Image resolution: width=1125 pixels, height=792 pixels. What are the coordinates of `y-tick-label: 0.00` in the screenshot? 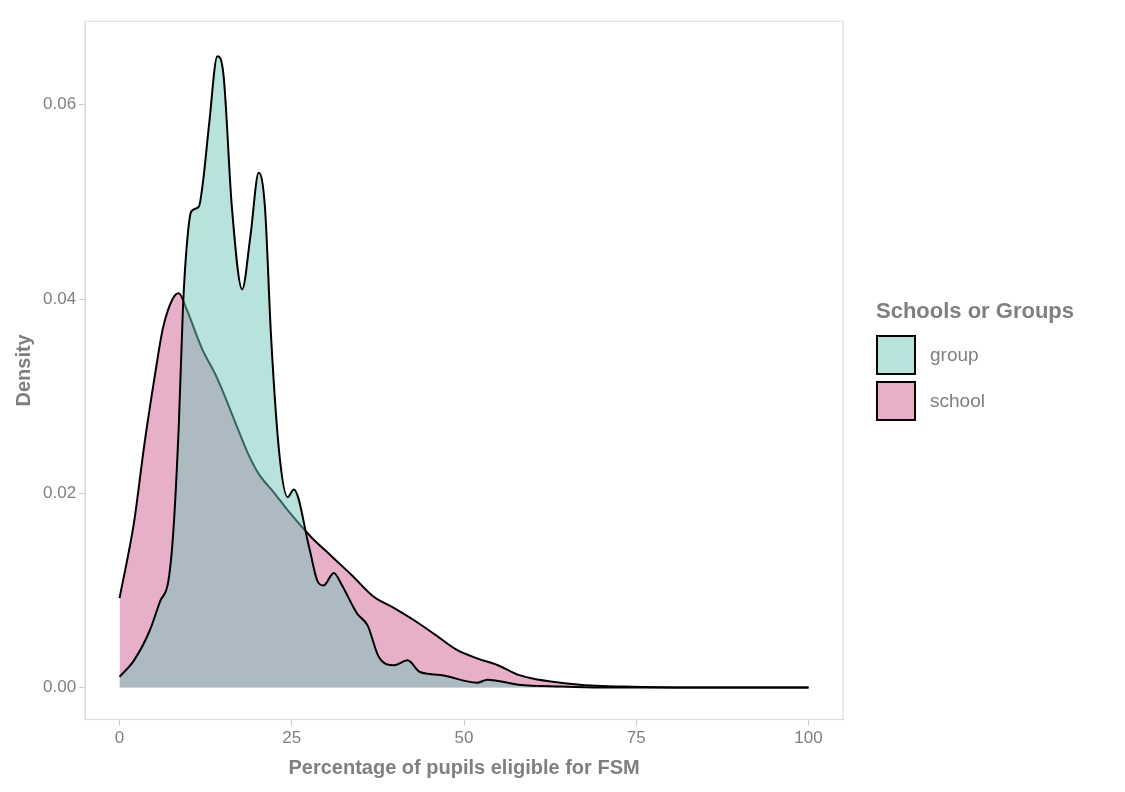 It's located at (59, 687).